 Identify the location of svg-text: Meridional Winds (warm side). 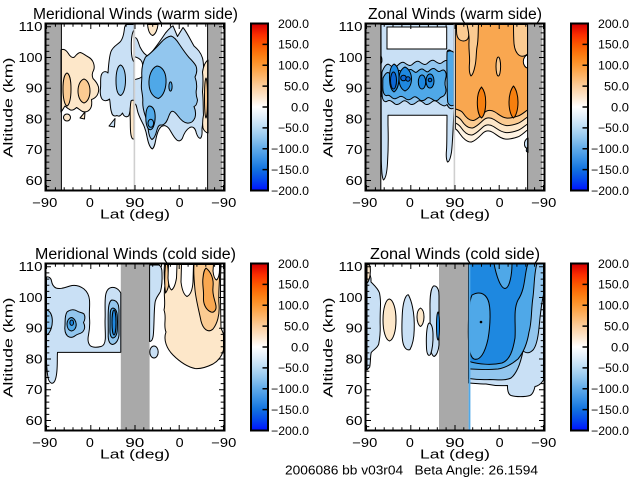
(135, 14).